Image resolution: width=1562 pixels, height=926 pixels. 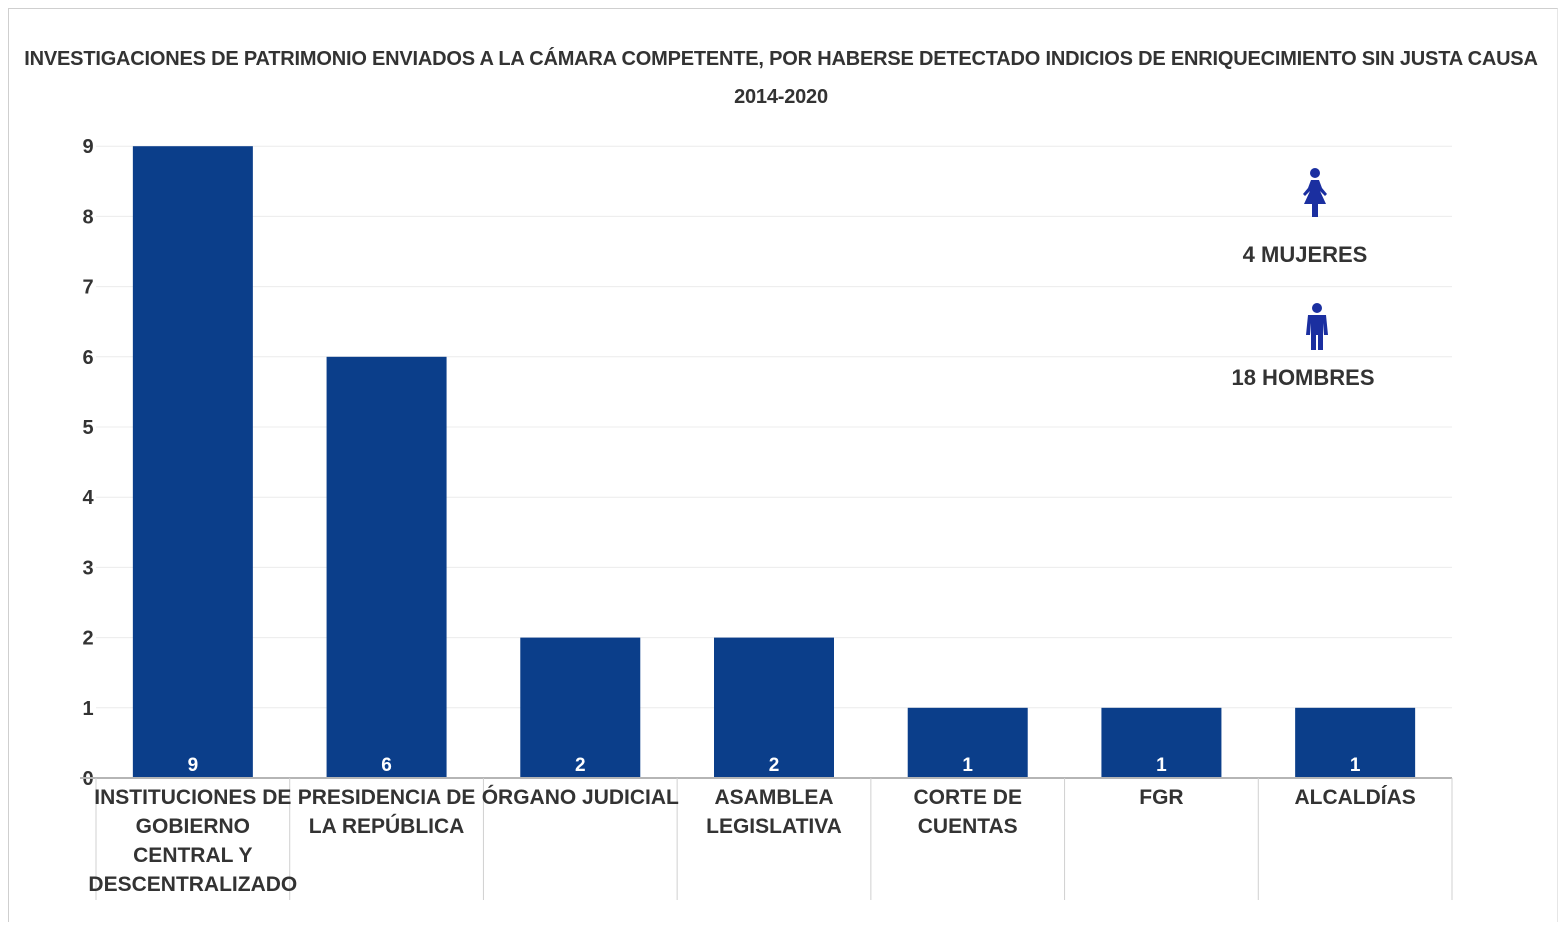 I want to click on y-tick-label: 8, so click(x=87, y=217).